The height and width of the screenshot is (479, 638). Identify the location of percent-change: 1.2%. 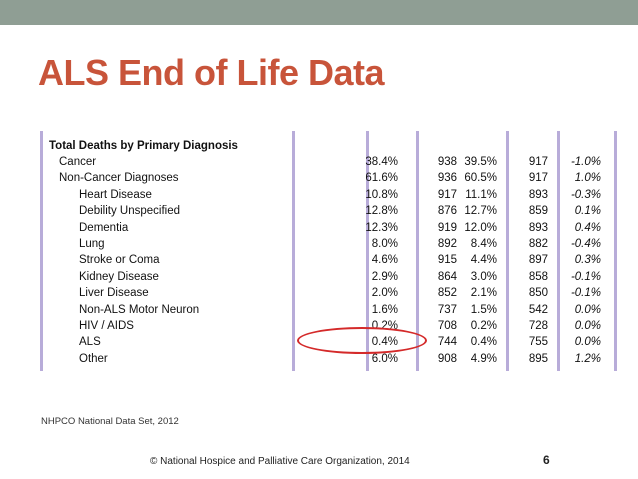
(587, 358).